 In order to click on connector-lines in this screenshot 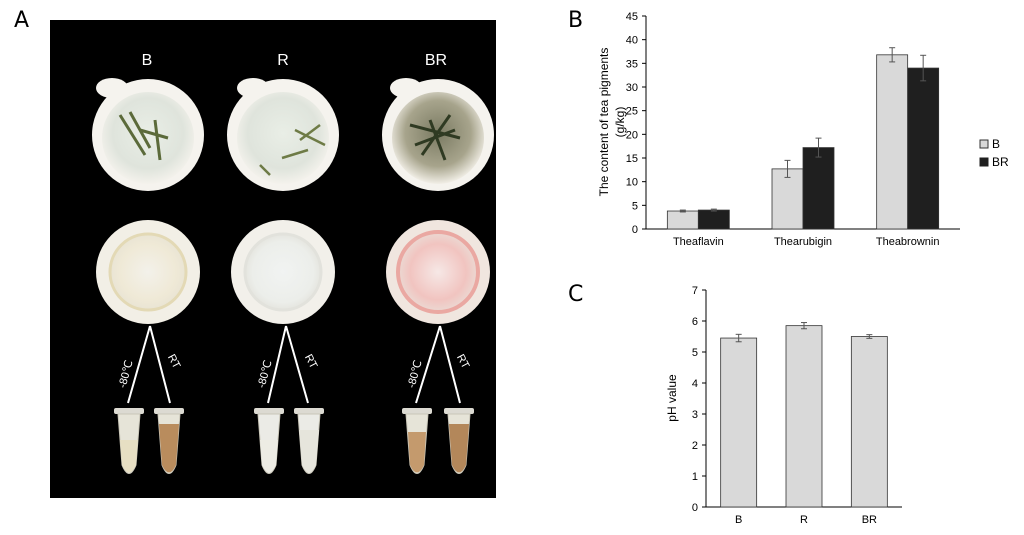, I will do `click(294, 364)`.